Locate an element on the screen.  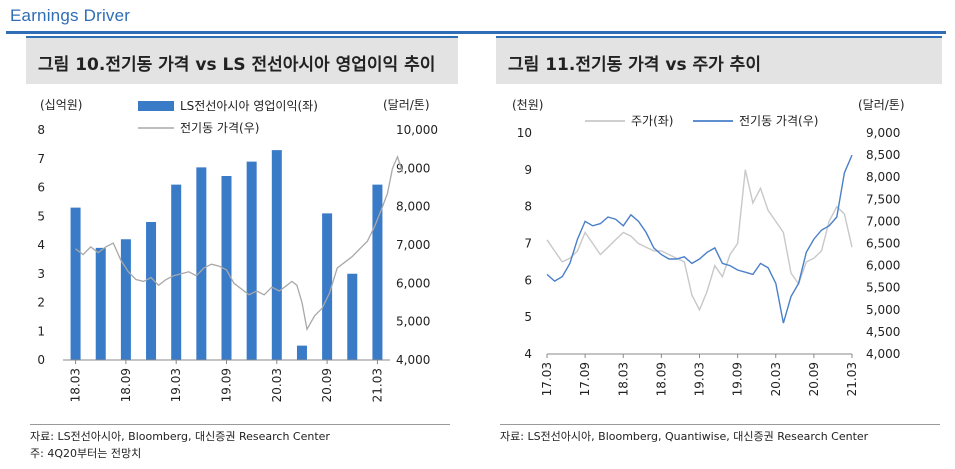
chart2-stock-line is located at coordinates (699, 240).